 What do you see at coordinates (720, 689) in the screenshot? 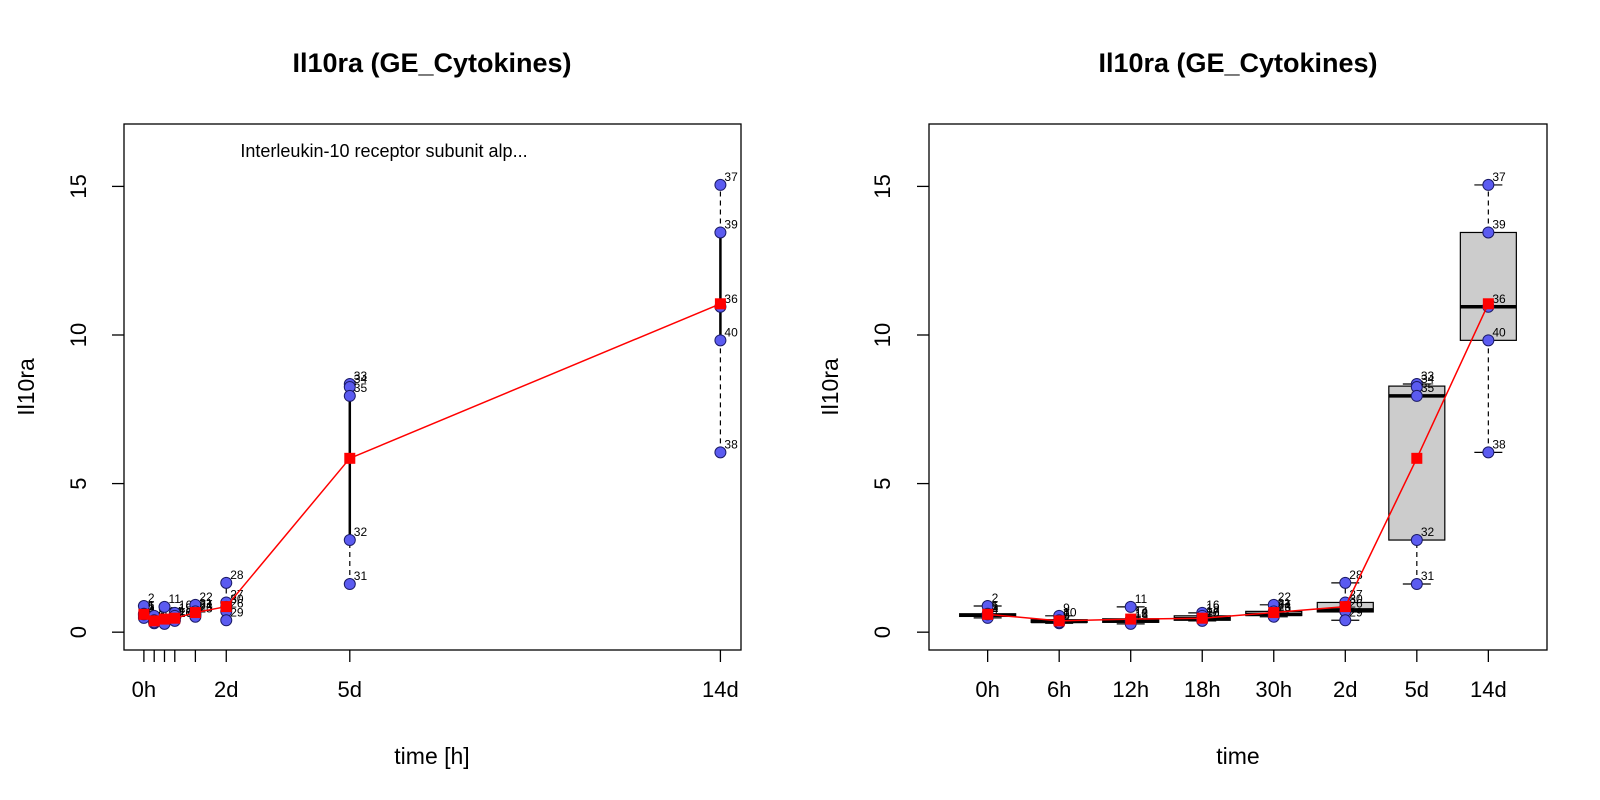
I see `left-x-tick-label: 14d` at bounding box center [720, 689].